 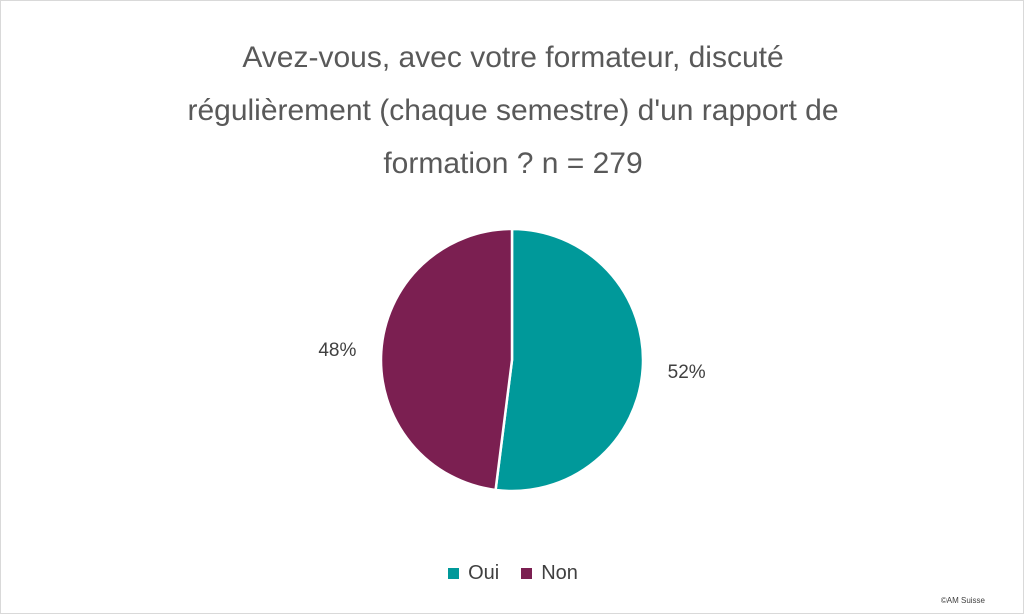 What do you see at coordinates (527, 573) in the screenshot?
I see `legend-swatch-non` at bounding box center [527, 573].